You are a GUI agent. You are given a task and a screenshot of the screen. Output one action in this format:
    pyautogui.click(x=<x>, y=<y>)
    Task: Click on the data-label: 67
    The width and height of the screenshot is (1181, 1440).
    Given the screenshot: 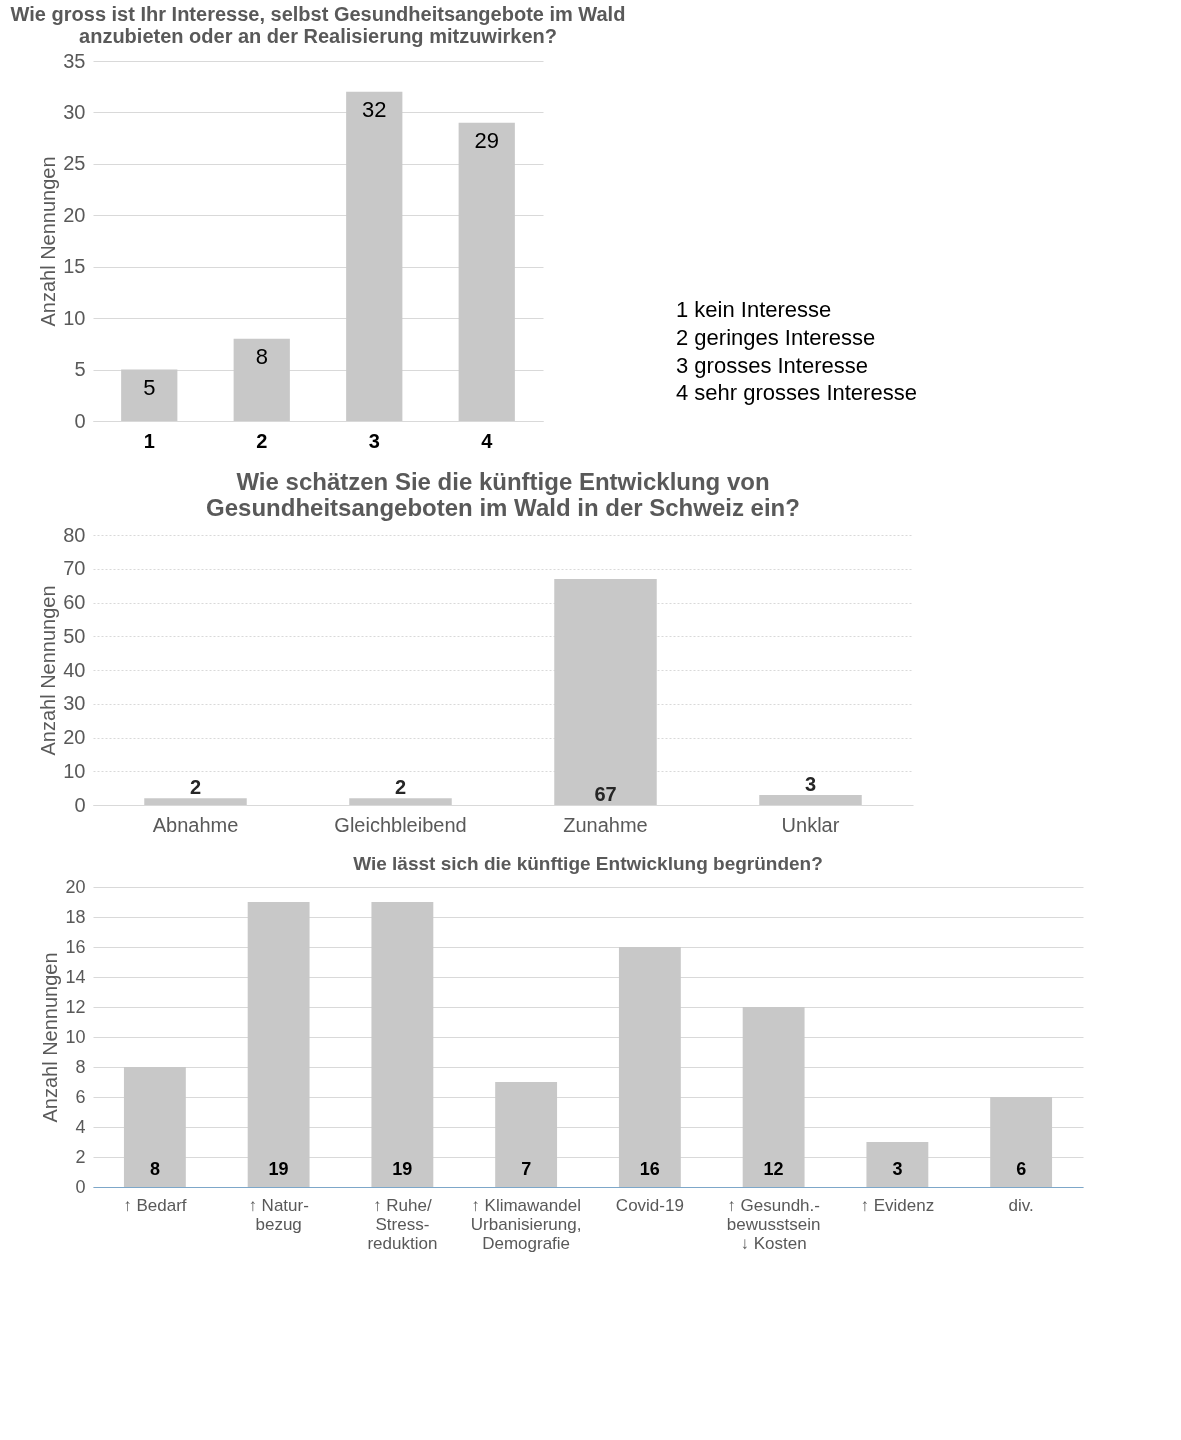 What is the action you would take?
    pyautogui.click(x=605, y=794)
    